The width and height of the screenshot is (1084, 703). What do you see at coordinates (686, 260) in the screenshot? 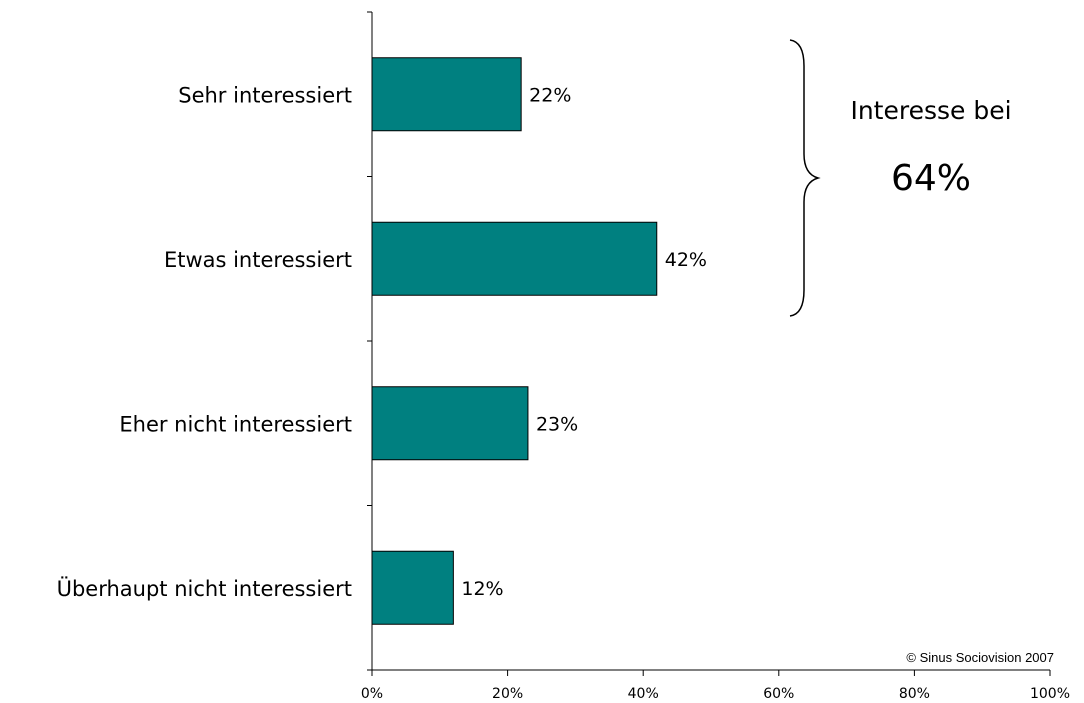
I see `value-label: 42%` at bounding box center [686, 260].